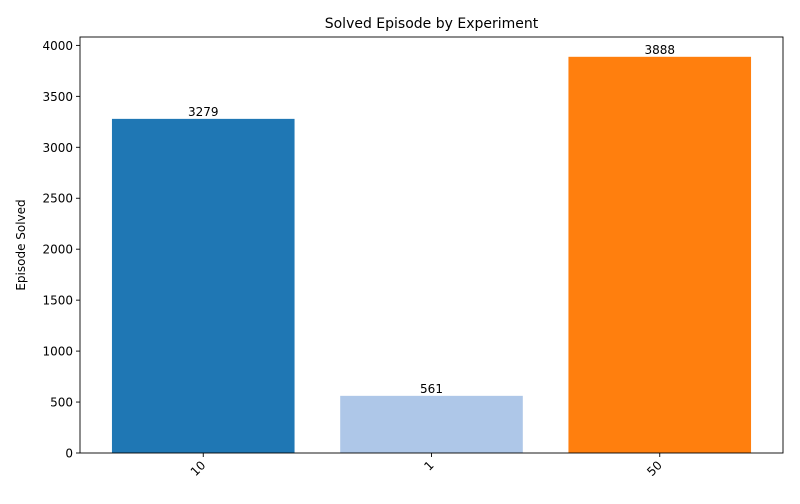 The height and width of the screenshot is (504, 800). Describe the element at coordinates (57, 199) in the screenshot. I see `y-tick-label: 2500` at that location.